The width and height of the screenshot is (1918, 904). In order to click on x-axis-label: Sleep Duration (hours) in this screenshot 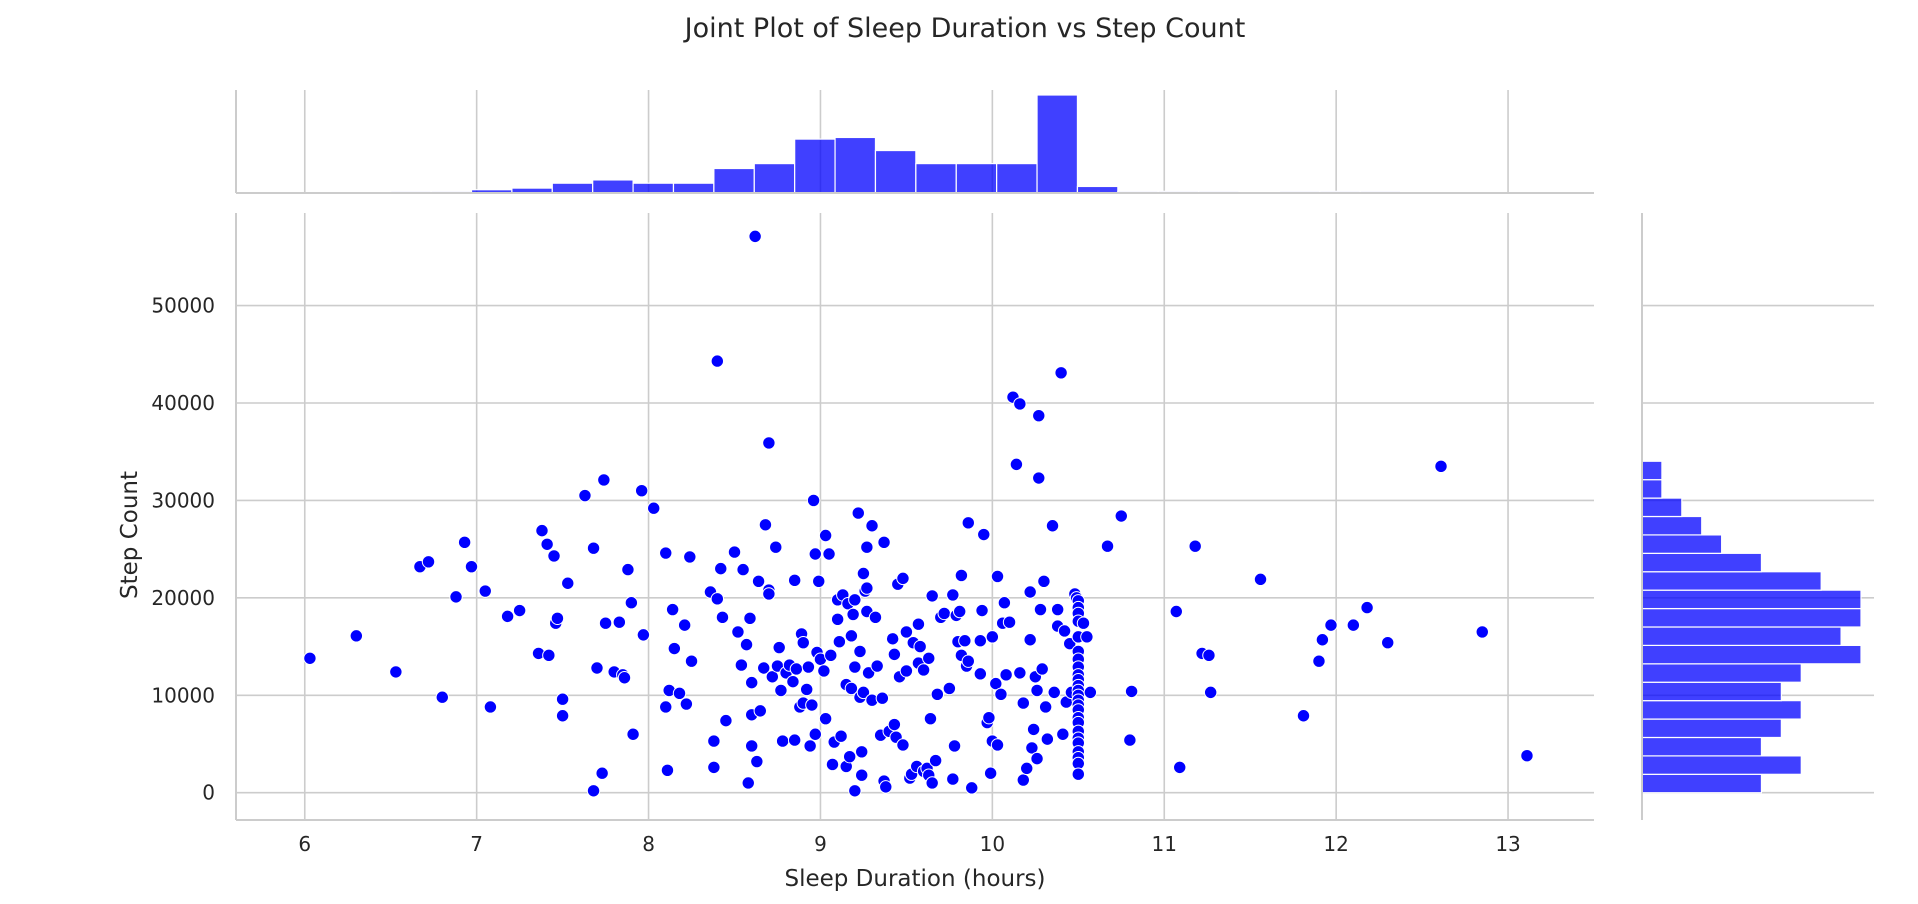, I will do `click(914, 879)`.